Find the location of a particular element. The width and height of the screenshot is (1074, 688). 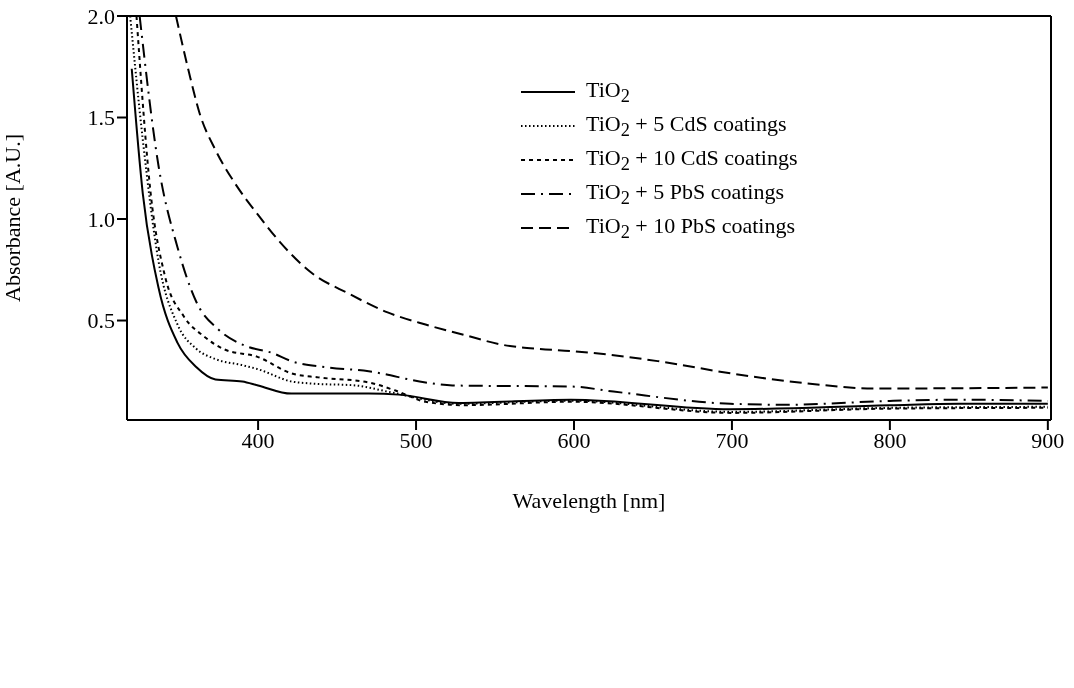

y-tick-label: 1.0 is located at coordinates (101, 219).